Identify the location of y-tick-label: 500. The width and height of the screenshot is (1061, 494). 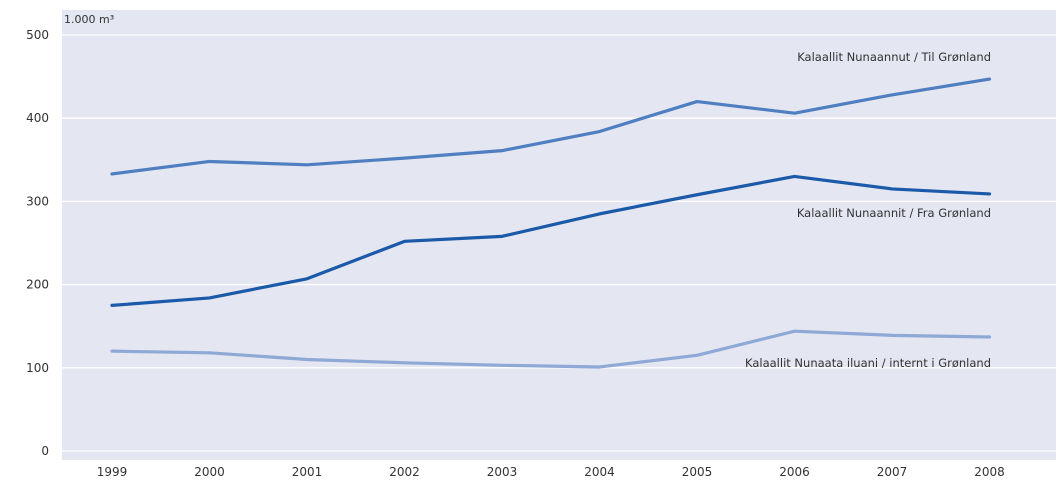
(37, 35).